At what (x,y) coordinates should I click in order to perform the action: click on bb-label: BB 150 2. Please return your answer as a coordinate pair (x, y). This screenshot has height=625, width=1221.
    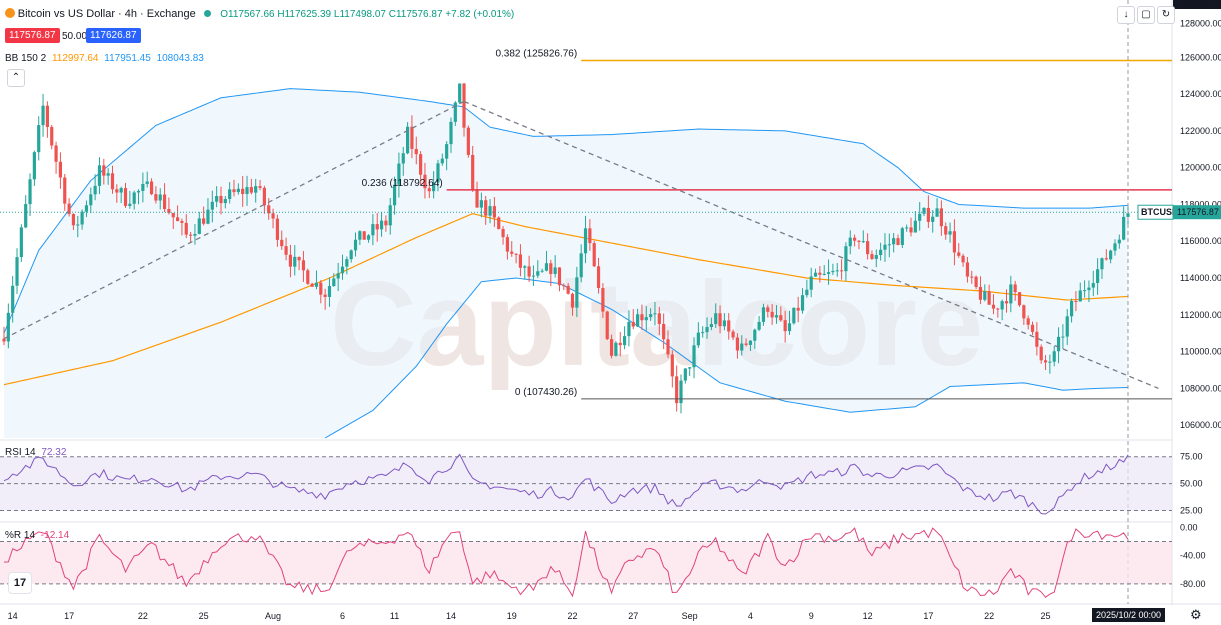
    Looking at the image, I should click on (26, 58).